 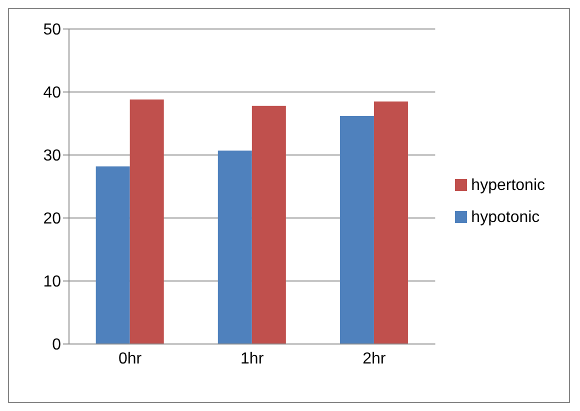 I want to click on y-tick-label: 40, so click(x=52, y=93).